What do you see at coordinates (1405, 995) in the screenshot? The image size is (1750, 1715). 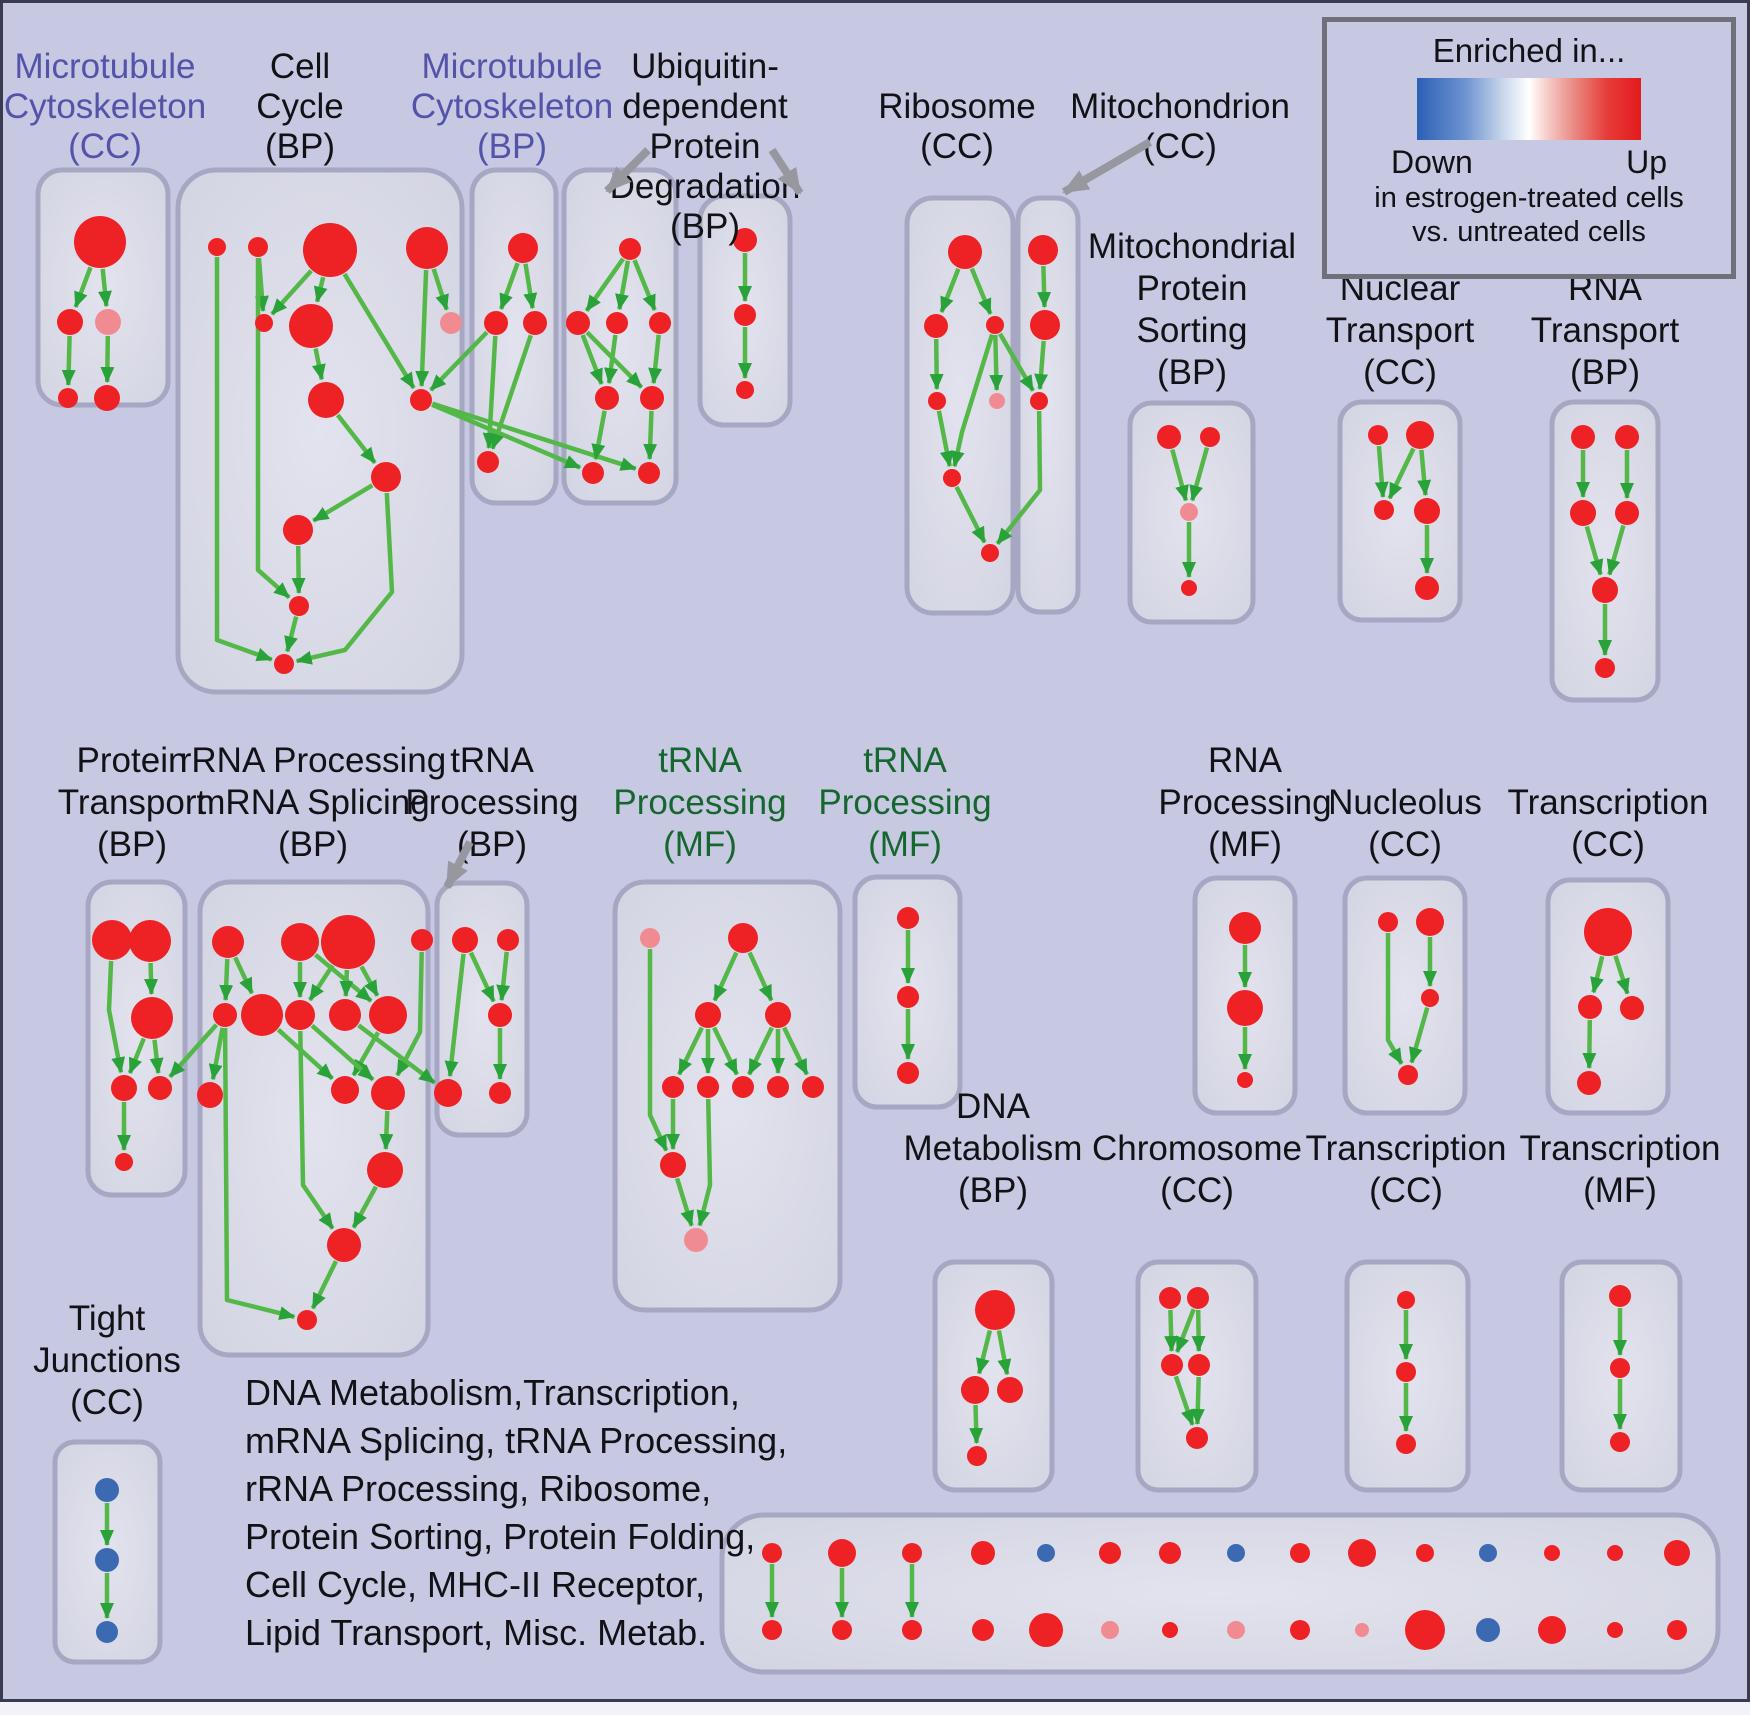 I see `cluster-box` at bounding box center [1405, 995].